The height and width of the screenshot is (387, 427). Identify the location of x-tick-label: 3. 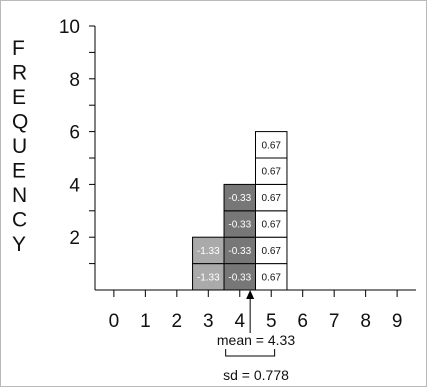
(208, 321).